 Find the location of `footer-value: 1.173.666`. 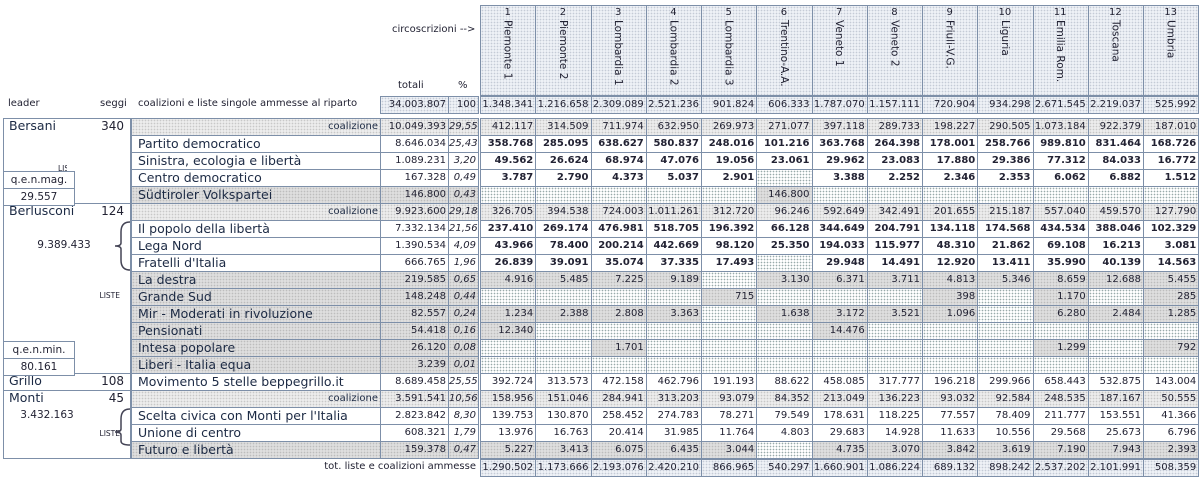

footer-value: 1.173.666 is located at coordinates (563, 468).